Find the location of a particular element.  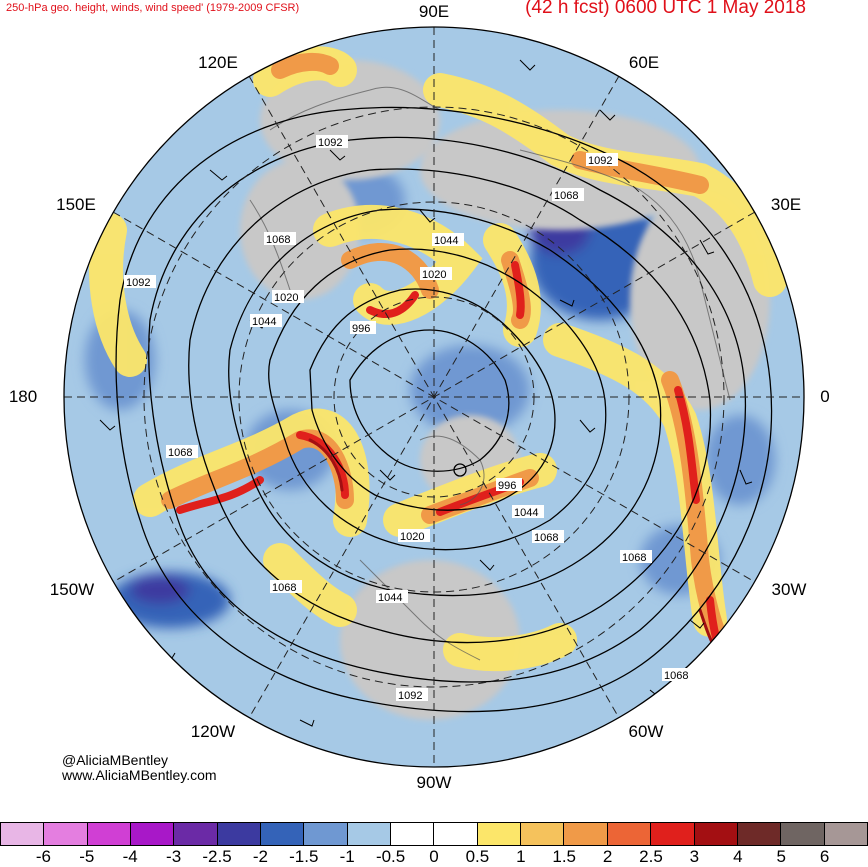

colorbar-label: 6 is located at coordinates (824, 856).